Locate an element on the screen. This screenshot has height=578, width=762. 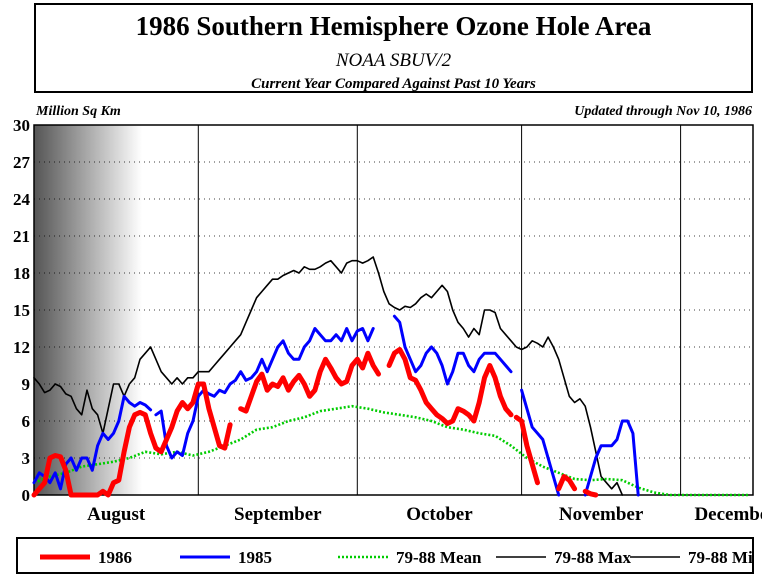
y-tick-label: 6 is located at coordinates (26, 421).